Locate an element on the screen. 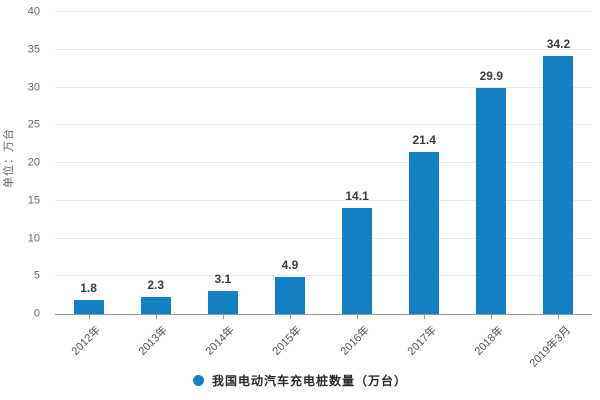 This screenshot has width=600, height=400. x-tick-label: 2014年 is located at coordinates (220, 341).